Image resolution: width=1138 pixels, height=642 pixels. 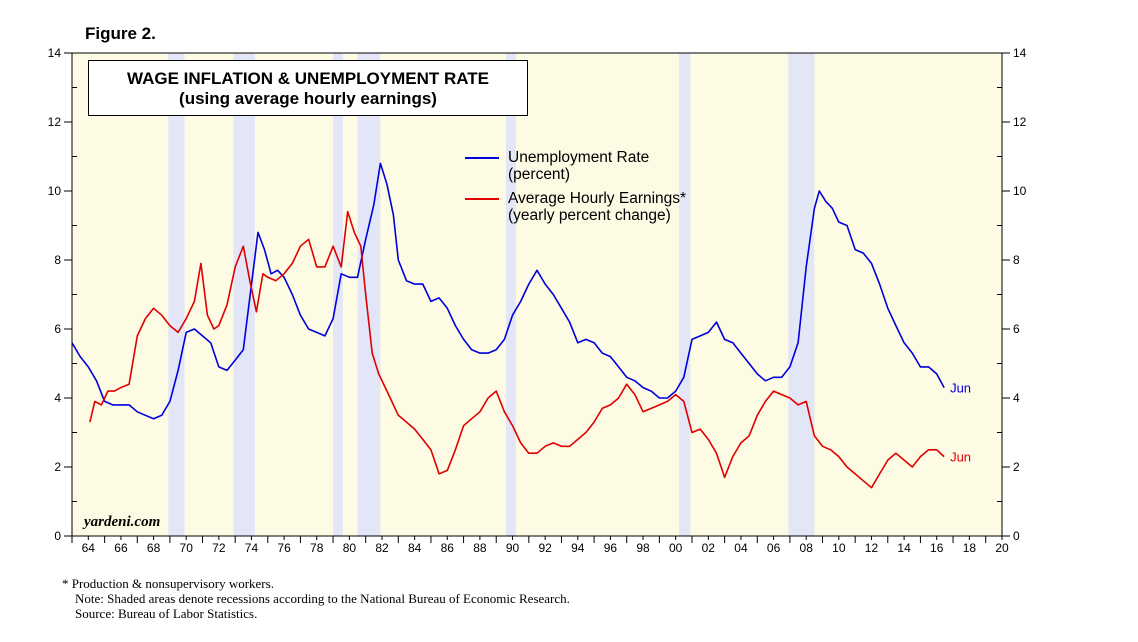 What do you see at coordinates (579, 157) in the screenshot?
I see `legend-unemployment-label: Unemployment Rate` at bounding box center [579, 157].